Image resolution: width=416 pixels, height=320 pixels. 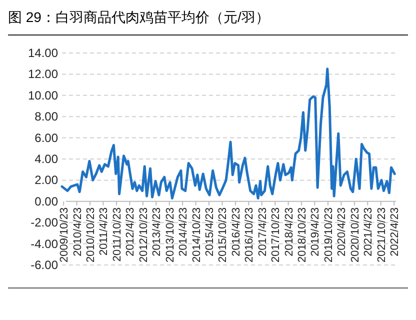 What do you see at coordinates (44, 265) in the screenshot?
I see `y-tick-label: -6.00` at bounding box center [44, 265].